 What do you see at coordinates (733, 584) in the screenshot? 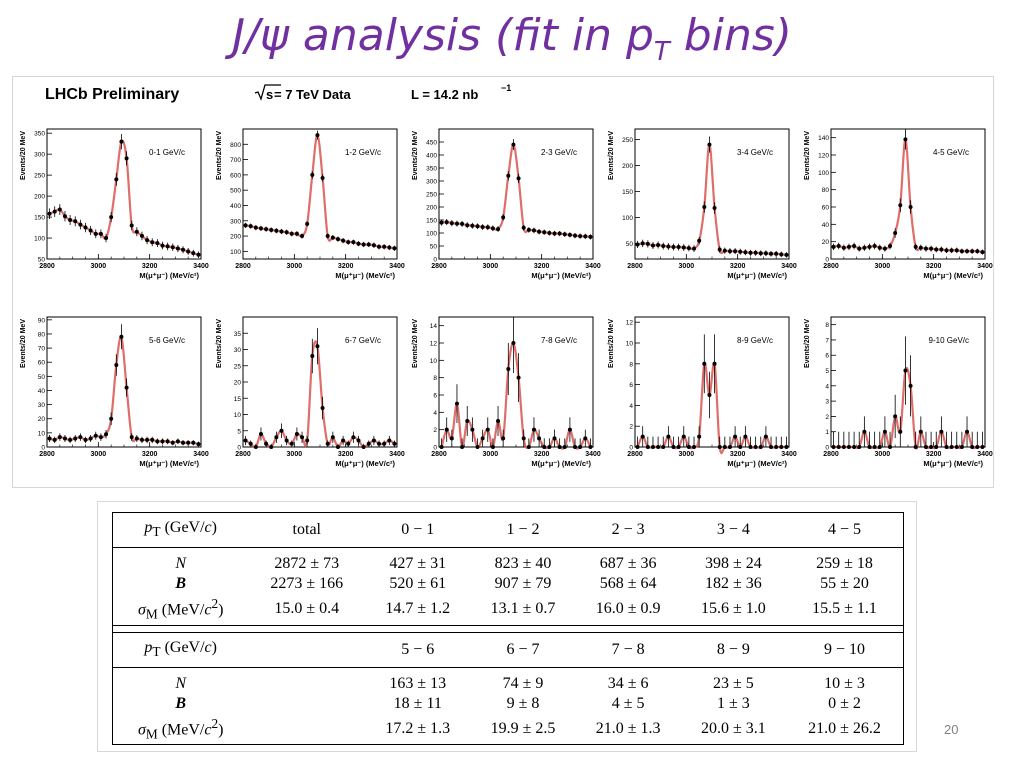
I see `table-cell: 182 ± 36` at bounding box center [733, 584].